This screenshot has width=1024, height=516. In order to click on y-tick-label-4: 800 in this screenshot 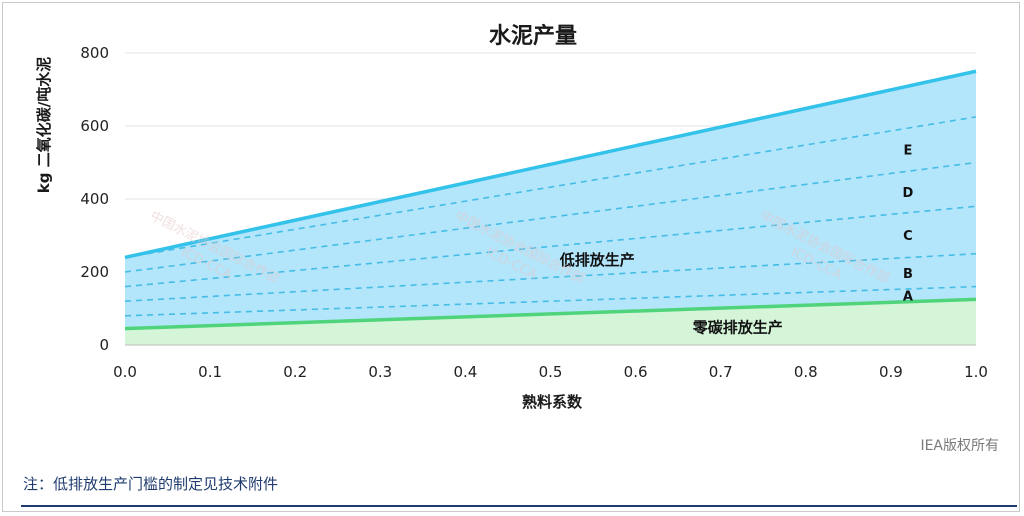, I will do `click(94, 53)`.